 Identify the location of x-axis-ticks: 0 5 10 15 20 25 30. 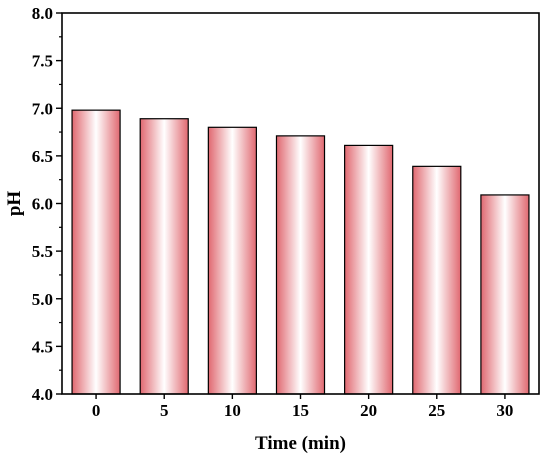
(302, 407).